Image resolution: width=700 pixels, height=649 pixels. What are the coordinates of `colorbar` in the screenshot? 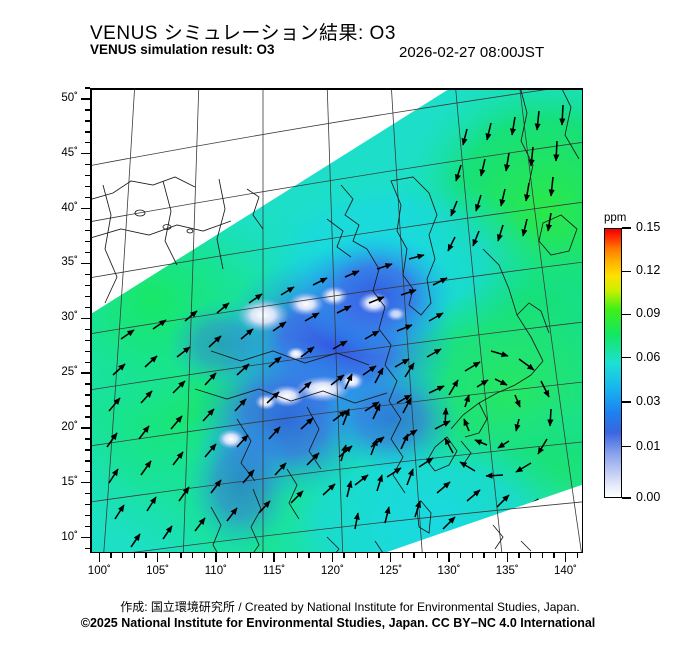 It's located at (613, 363).